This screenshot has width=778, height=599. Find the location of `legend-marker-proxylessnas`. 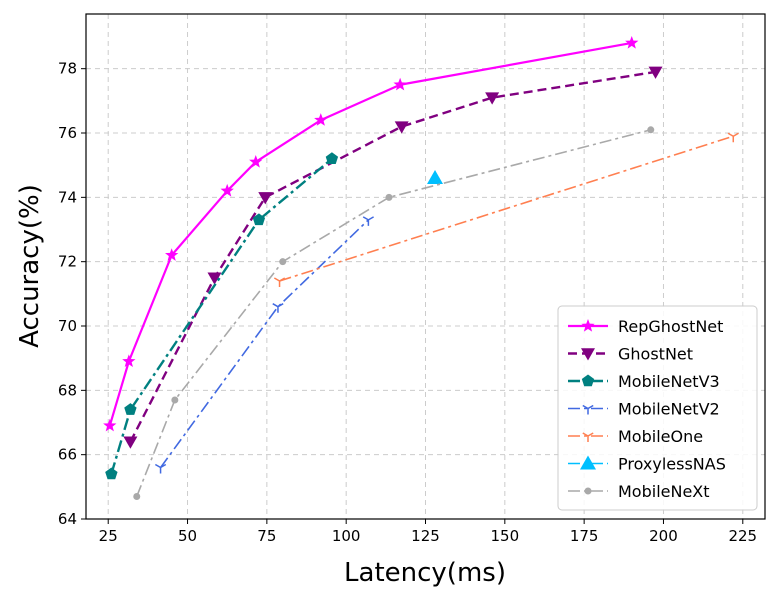

legend-marker-proxylessnas is located at coordinates (588, 462).